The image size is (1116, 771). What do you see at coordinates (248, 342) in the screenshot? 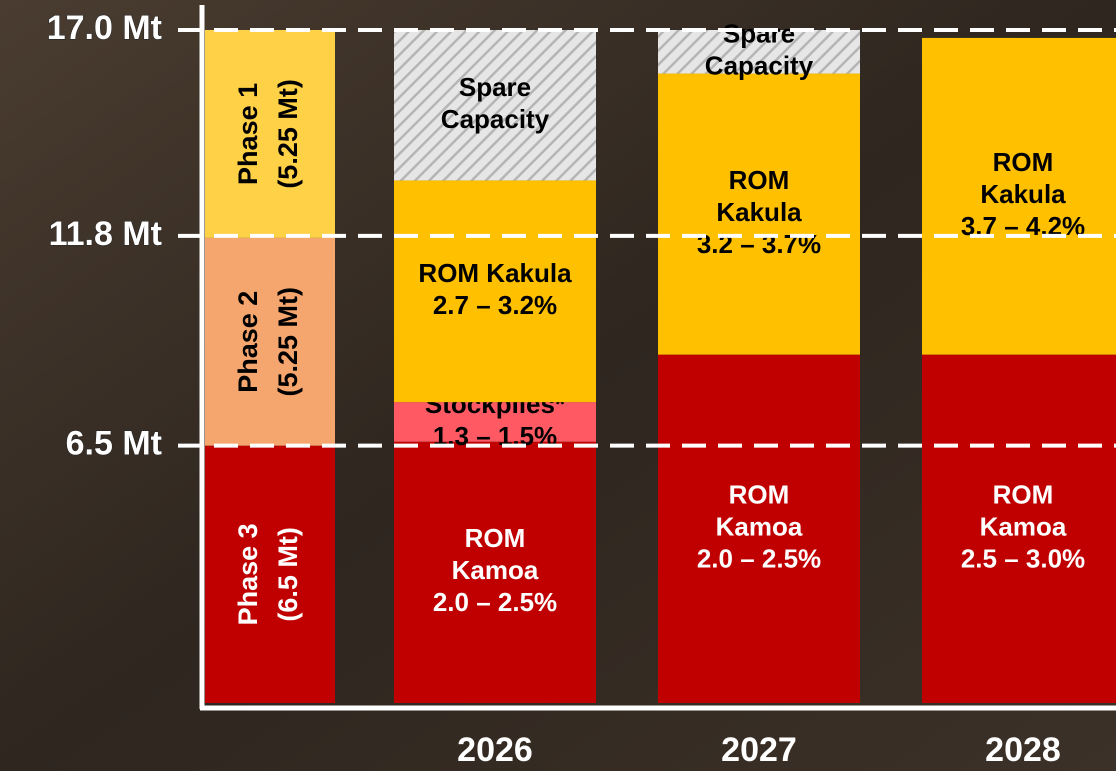
I see `phase-name: Phase 2` at bounding box center [248, 342].